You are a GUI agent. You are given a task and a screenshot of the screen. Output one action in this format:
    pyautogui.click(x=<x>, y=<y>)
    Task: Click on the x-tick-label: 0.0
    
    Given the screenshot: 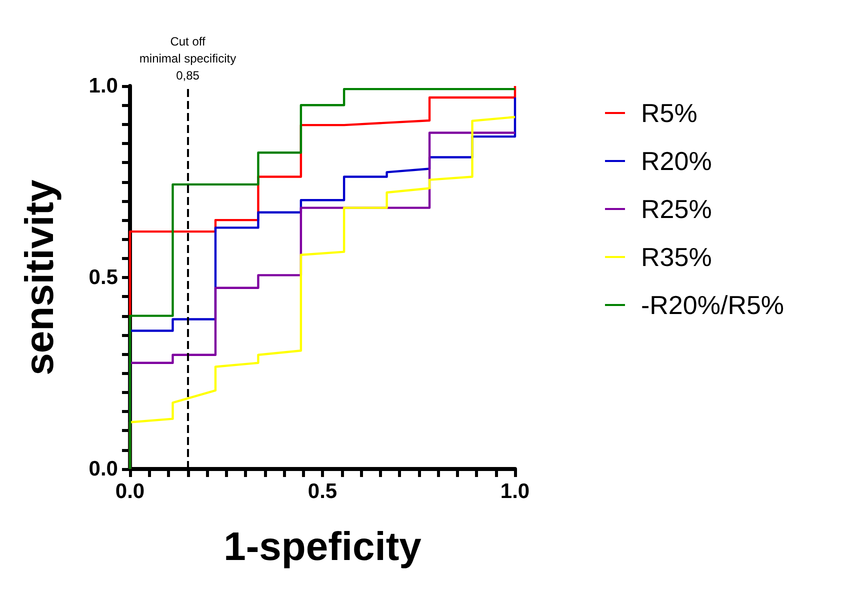 What is the action you would take?
    pyautogui.click(x=130, y=491)
    